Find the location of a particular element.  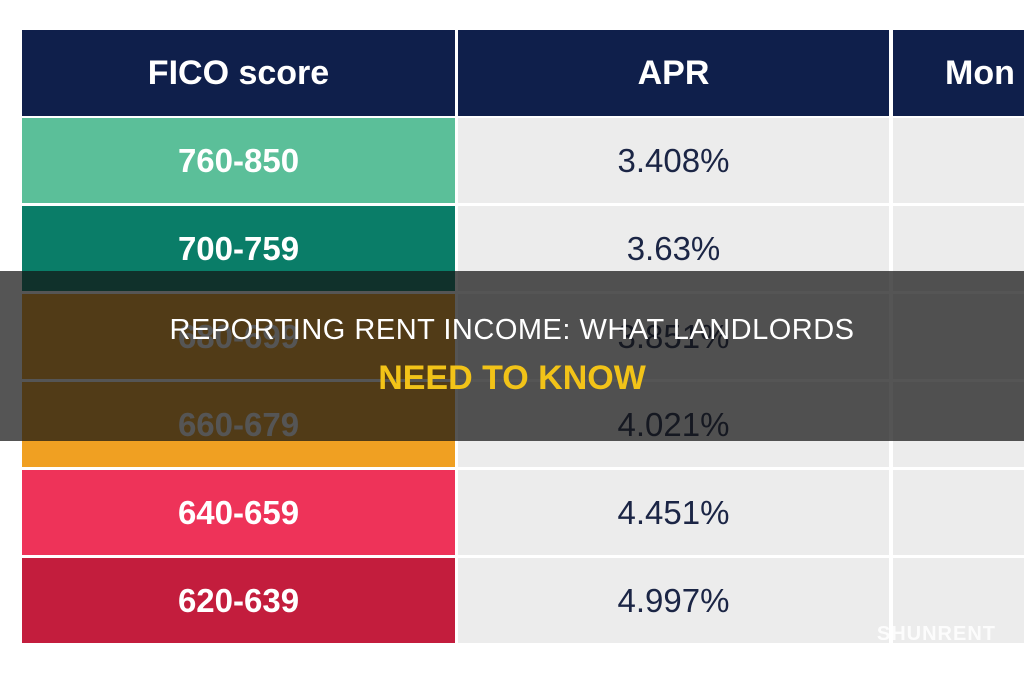

score-cell: 640-659 is located at coordinates (238, 512).